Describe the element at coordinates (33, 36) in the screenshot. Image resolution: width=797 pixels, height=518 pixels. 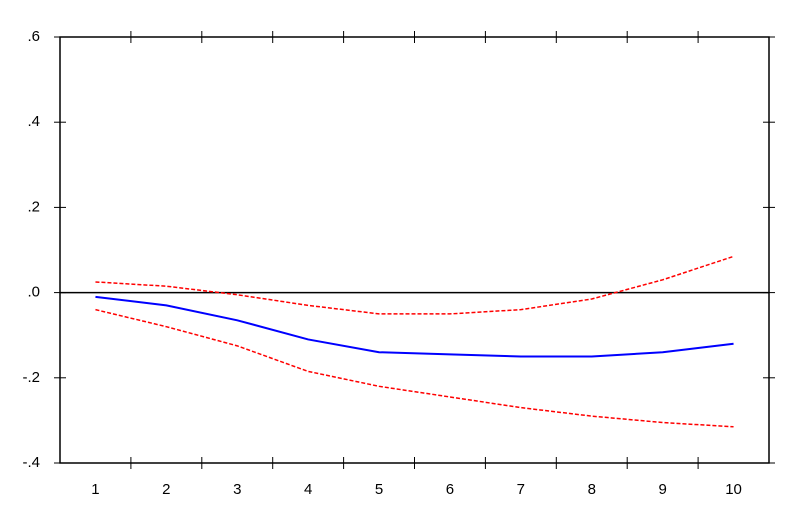
I see `y-tick-label: .6` at that location.